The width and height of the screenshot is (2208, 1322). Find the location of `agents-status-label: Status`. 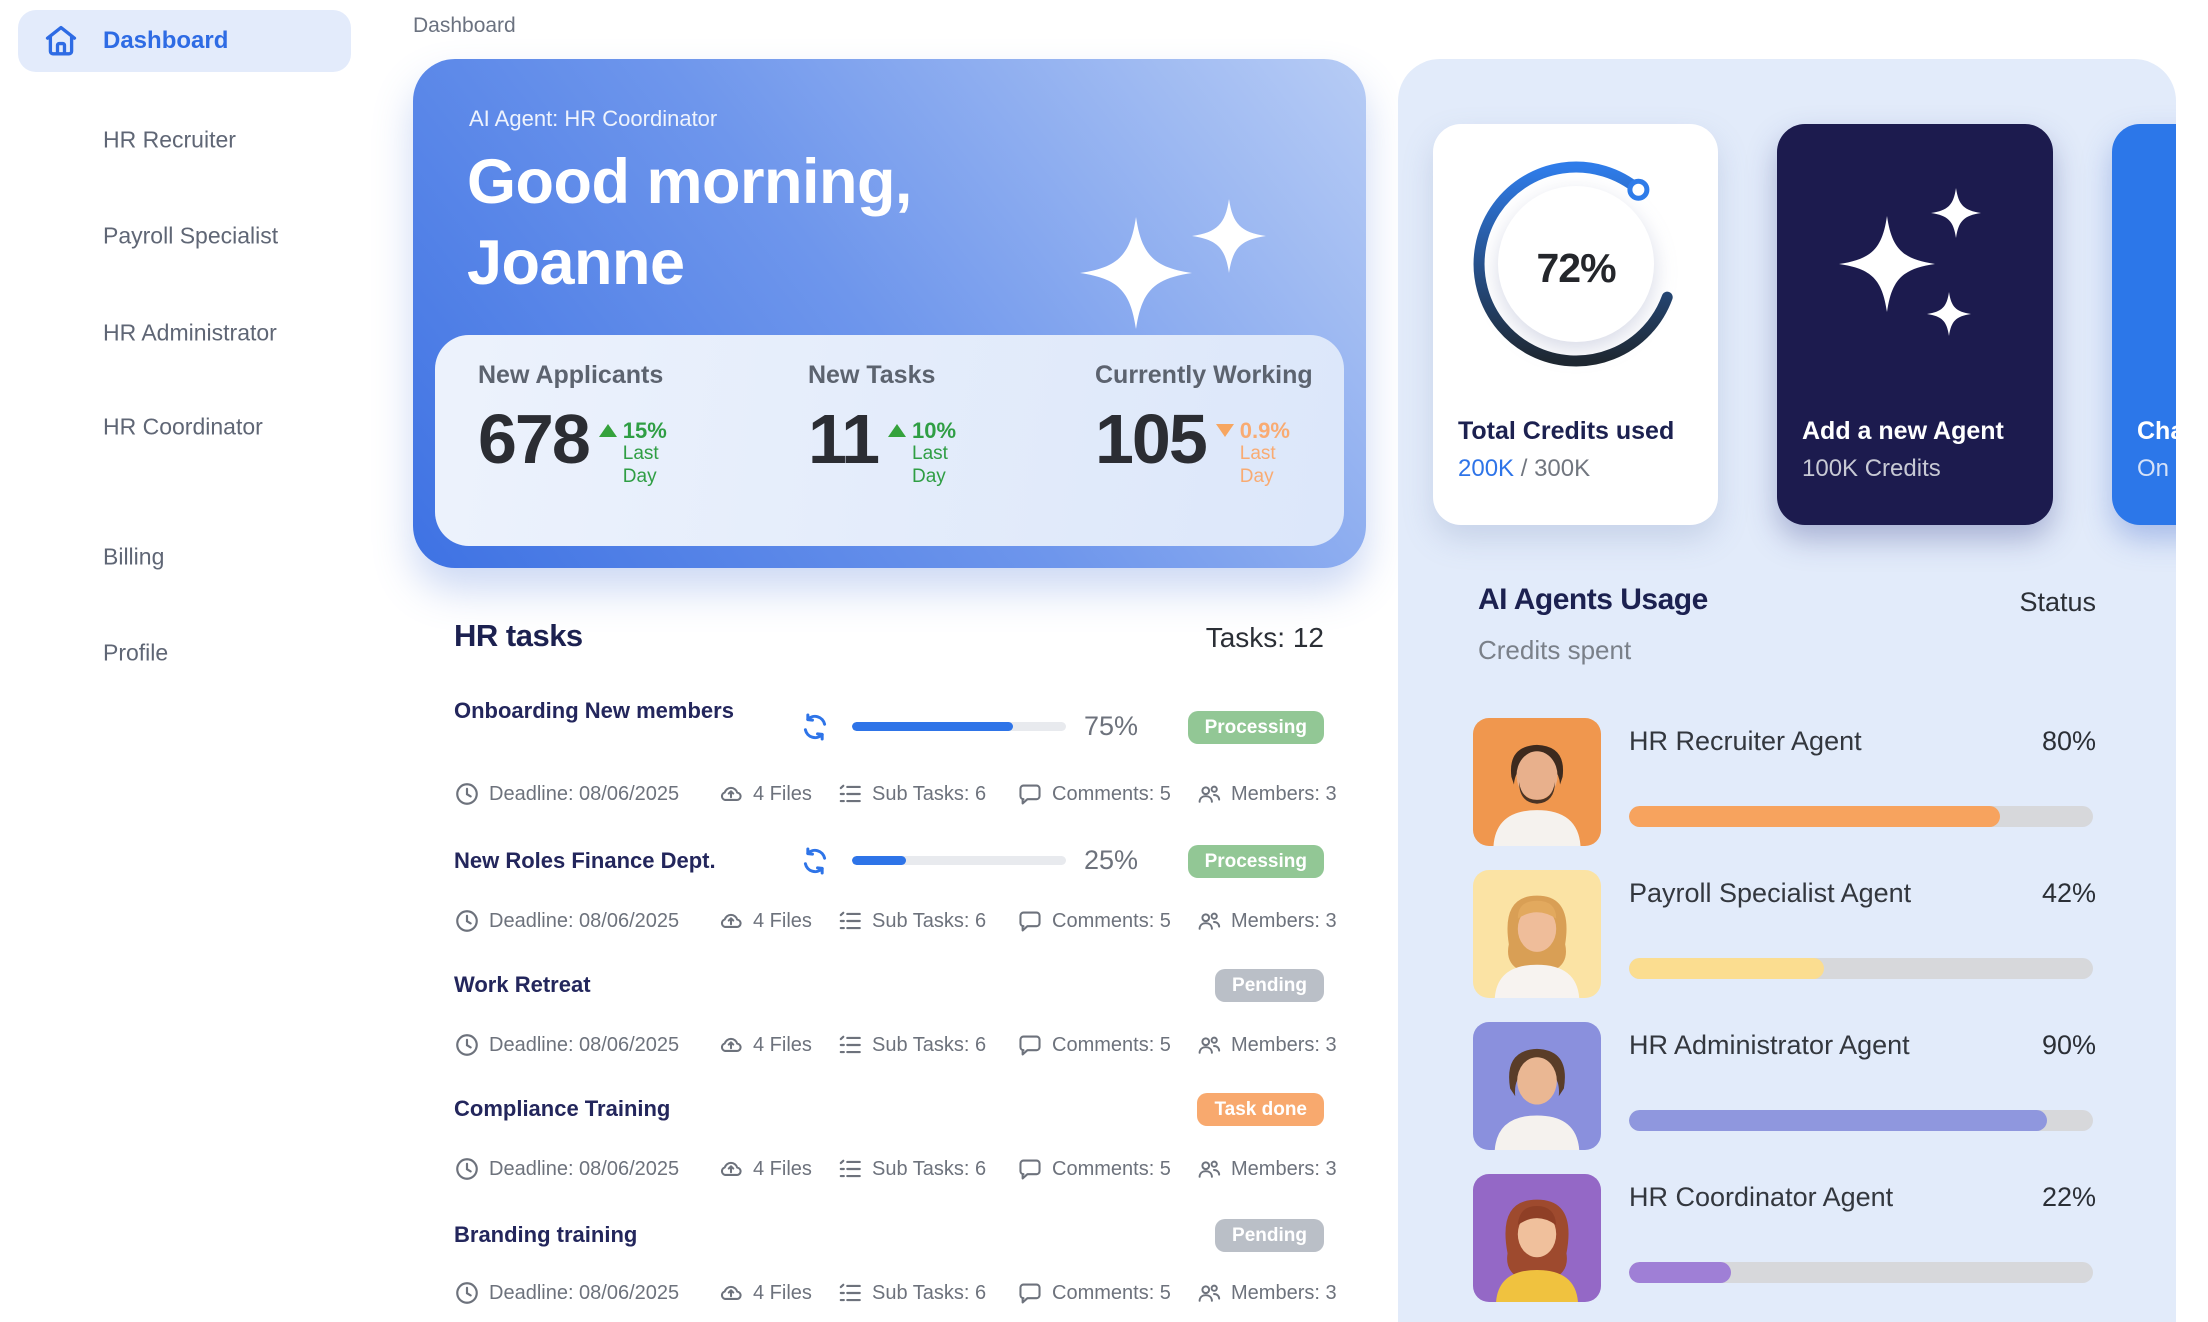

agents-status-label: Status is located at coordinates (2057, 602).